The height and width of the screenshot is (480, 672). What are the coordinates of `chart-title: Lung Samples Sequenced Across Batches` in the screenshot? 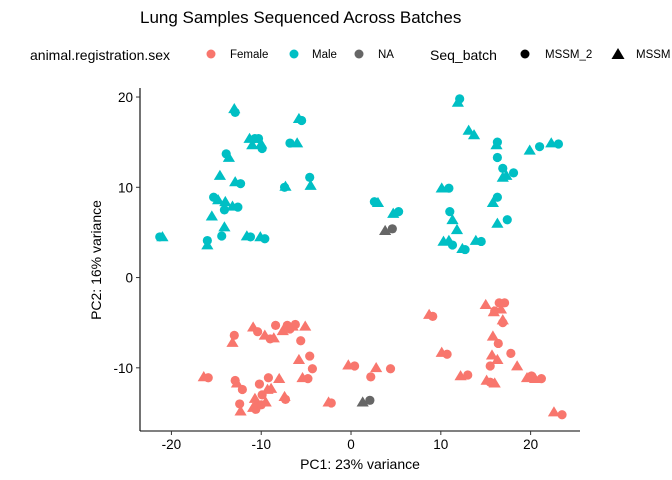 It's located at (300, 17).